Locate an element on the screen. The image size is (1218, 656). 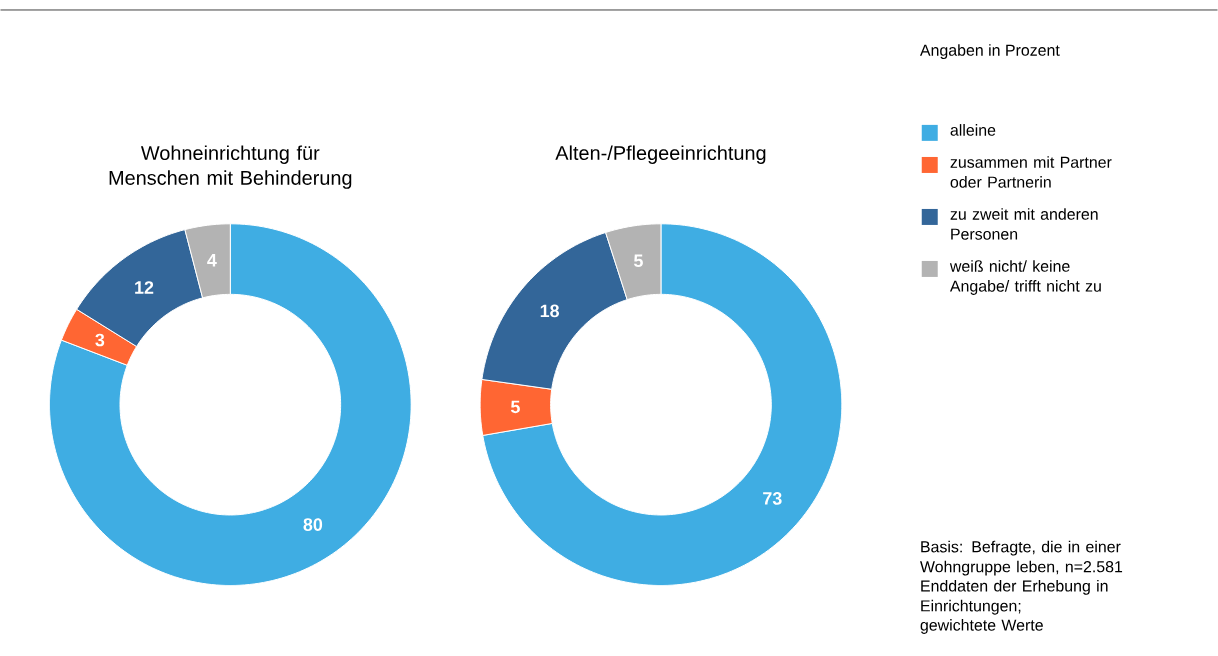
text: Alten-/Pflegeeinrichtung is located at coordinates (660, 154).